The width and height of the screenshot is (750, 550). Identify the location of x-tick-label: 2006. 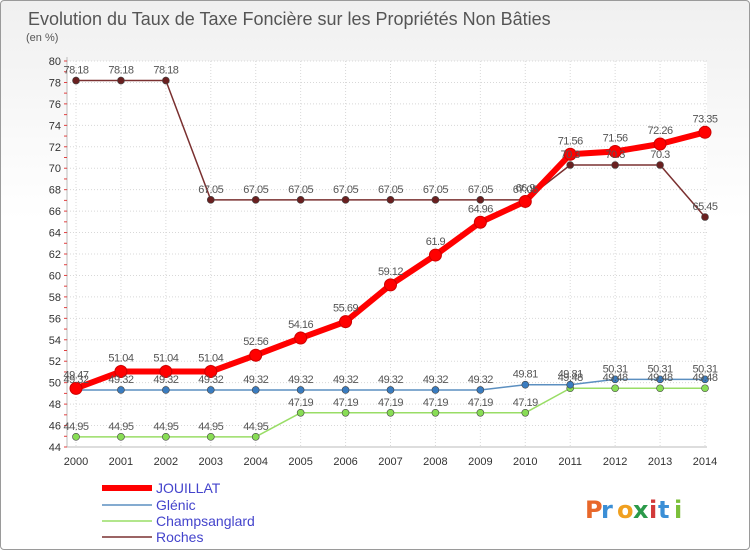
(345, 462).